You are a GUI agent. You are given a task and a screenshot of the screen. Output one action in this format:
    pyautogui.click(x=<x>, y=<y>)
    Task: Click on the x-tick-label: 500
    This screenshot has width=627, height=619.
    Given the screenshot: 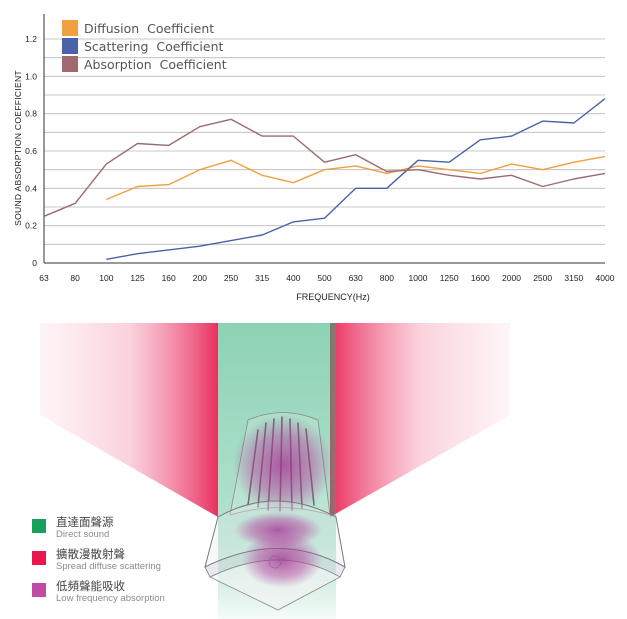 What is the action you would take?
    pyautogui.click(x=324, y=278)
    